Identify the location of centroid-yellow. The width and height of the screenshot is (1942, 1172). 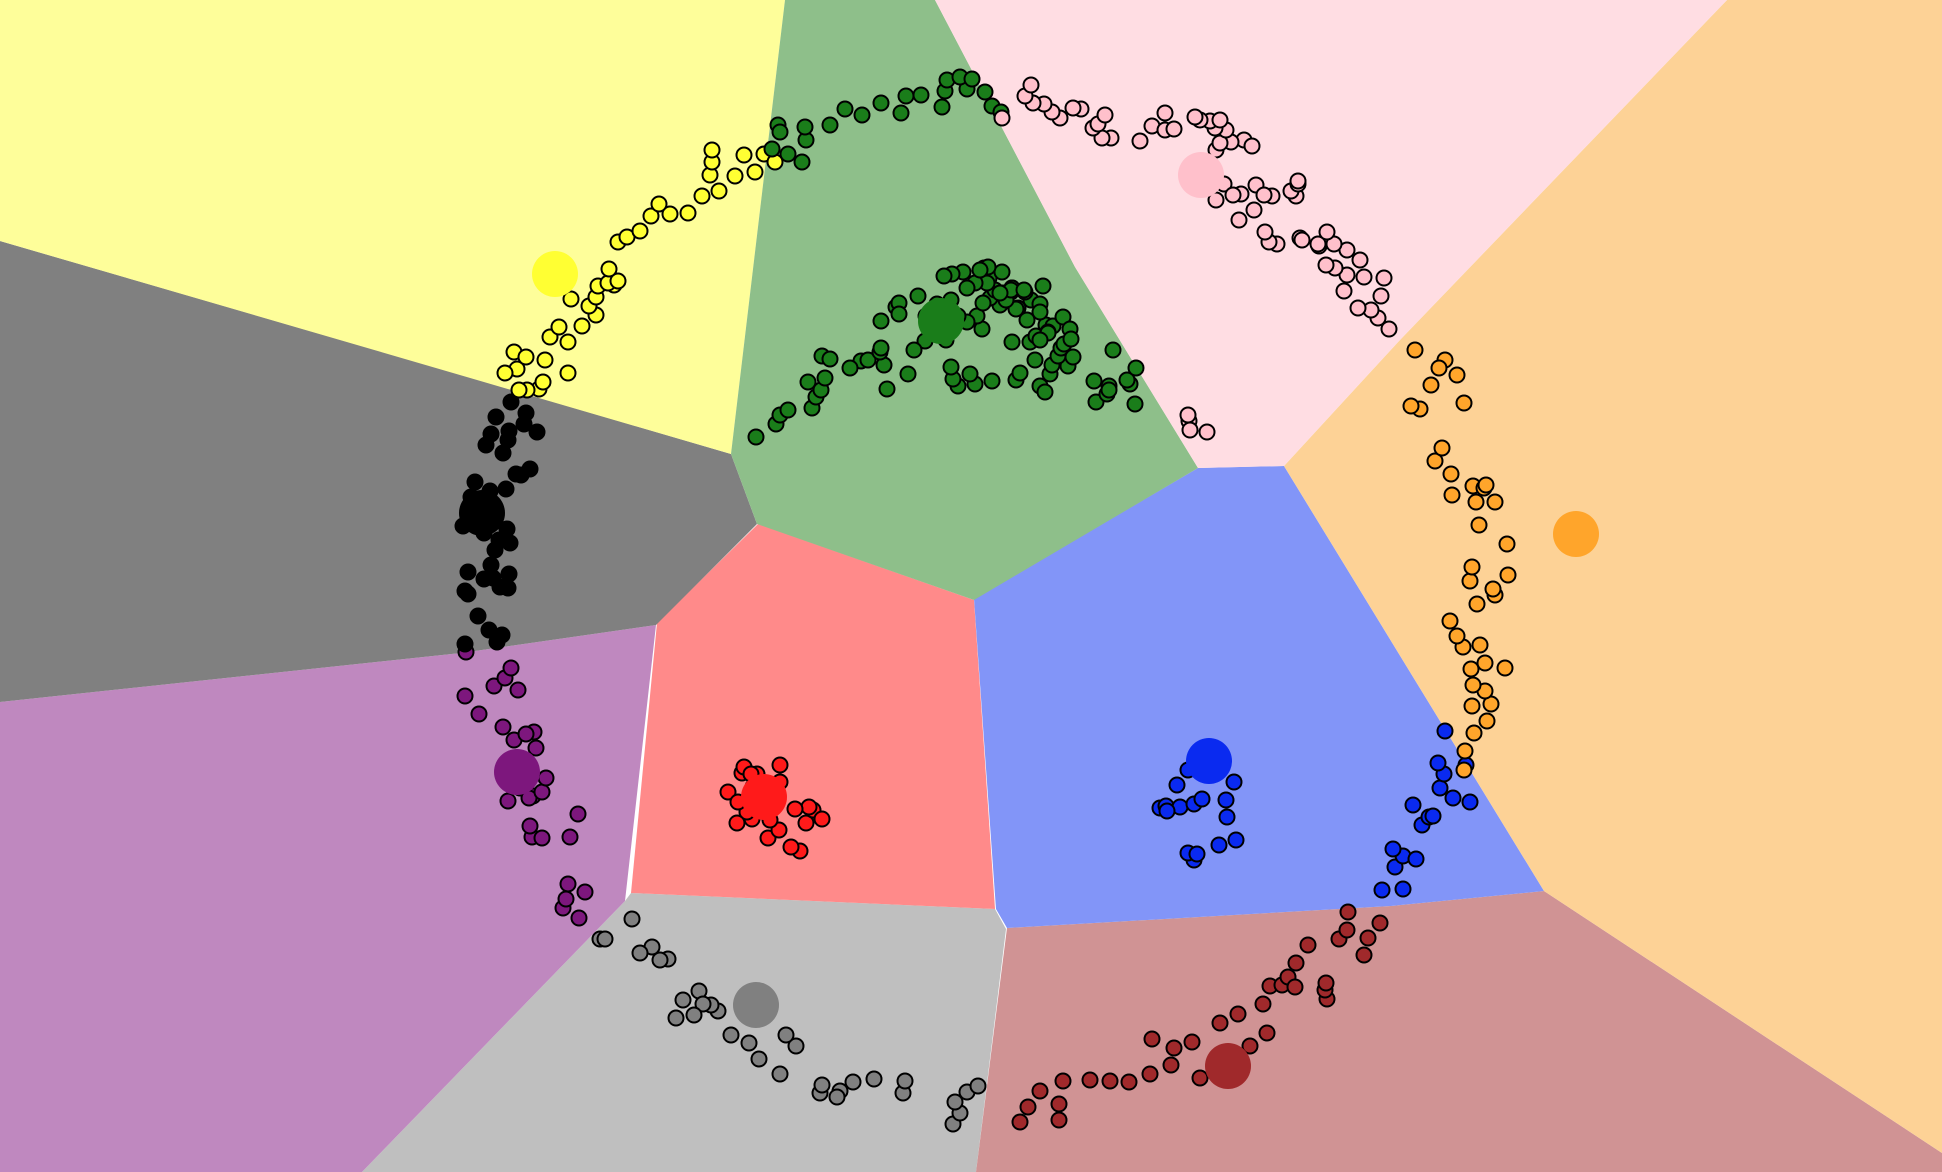
(555, 274).